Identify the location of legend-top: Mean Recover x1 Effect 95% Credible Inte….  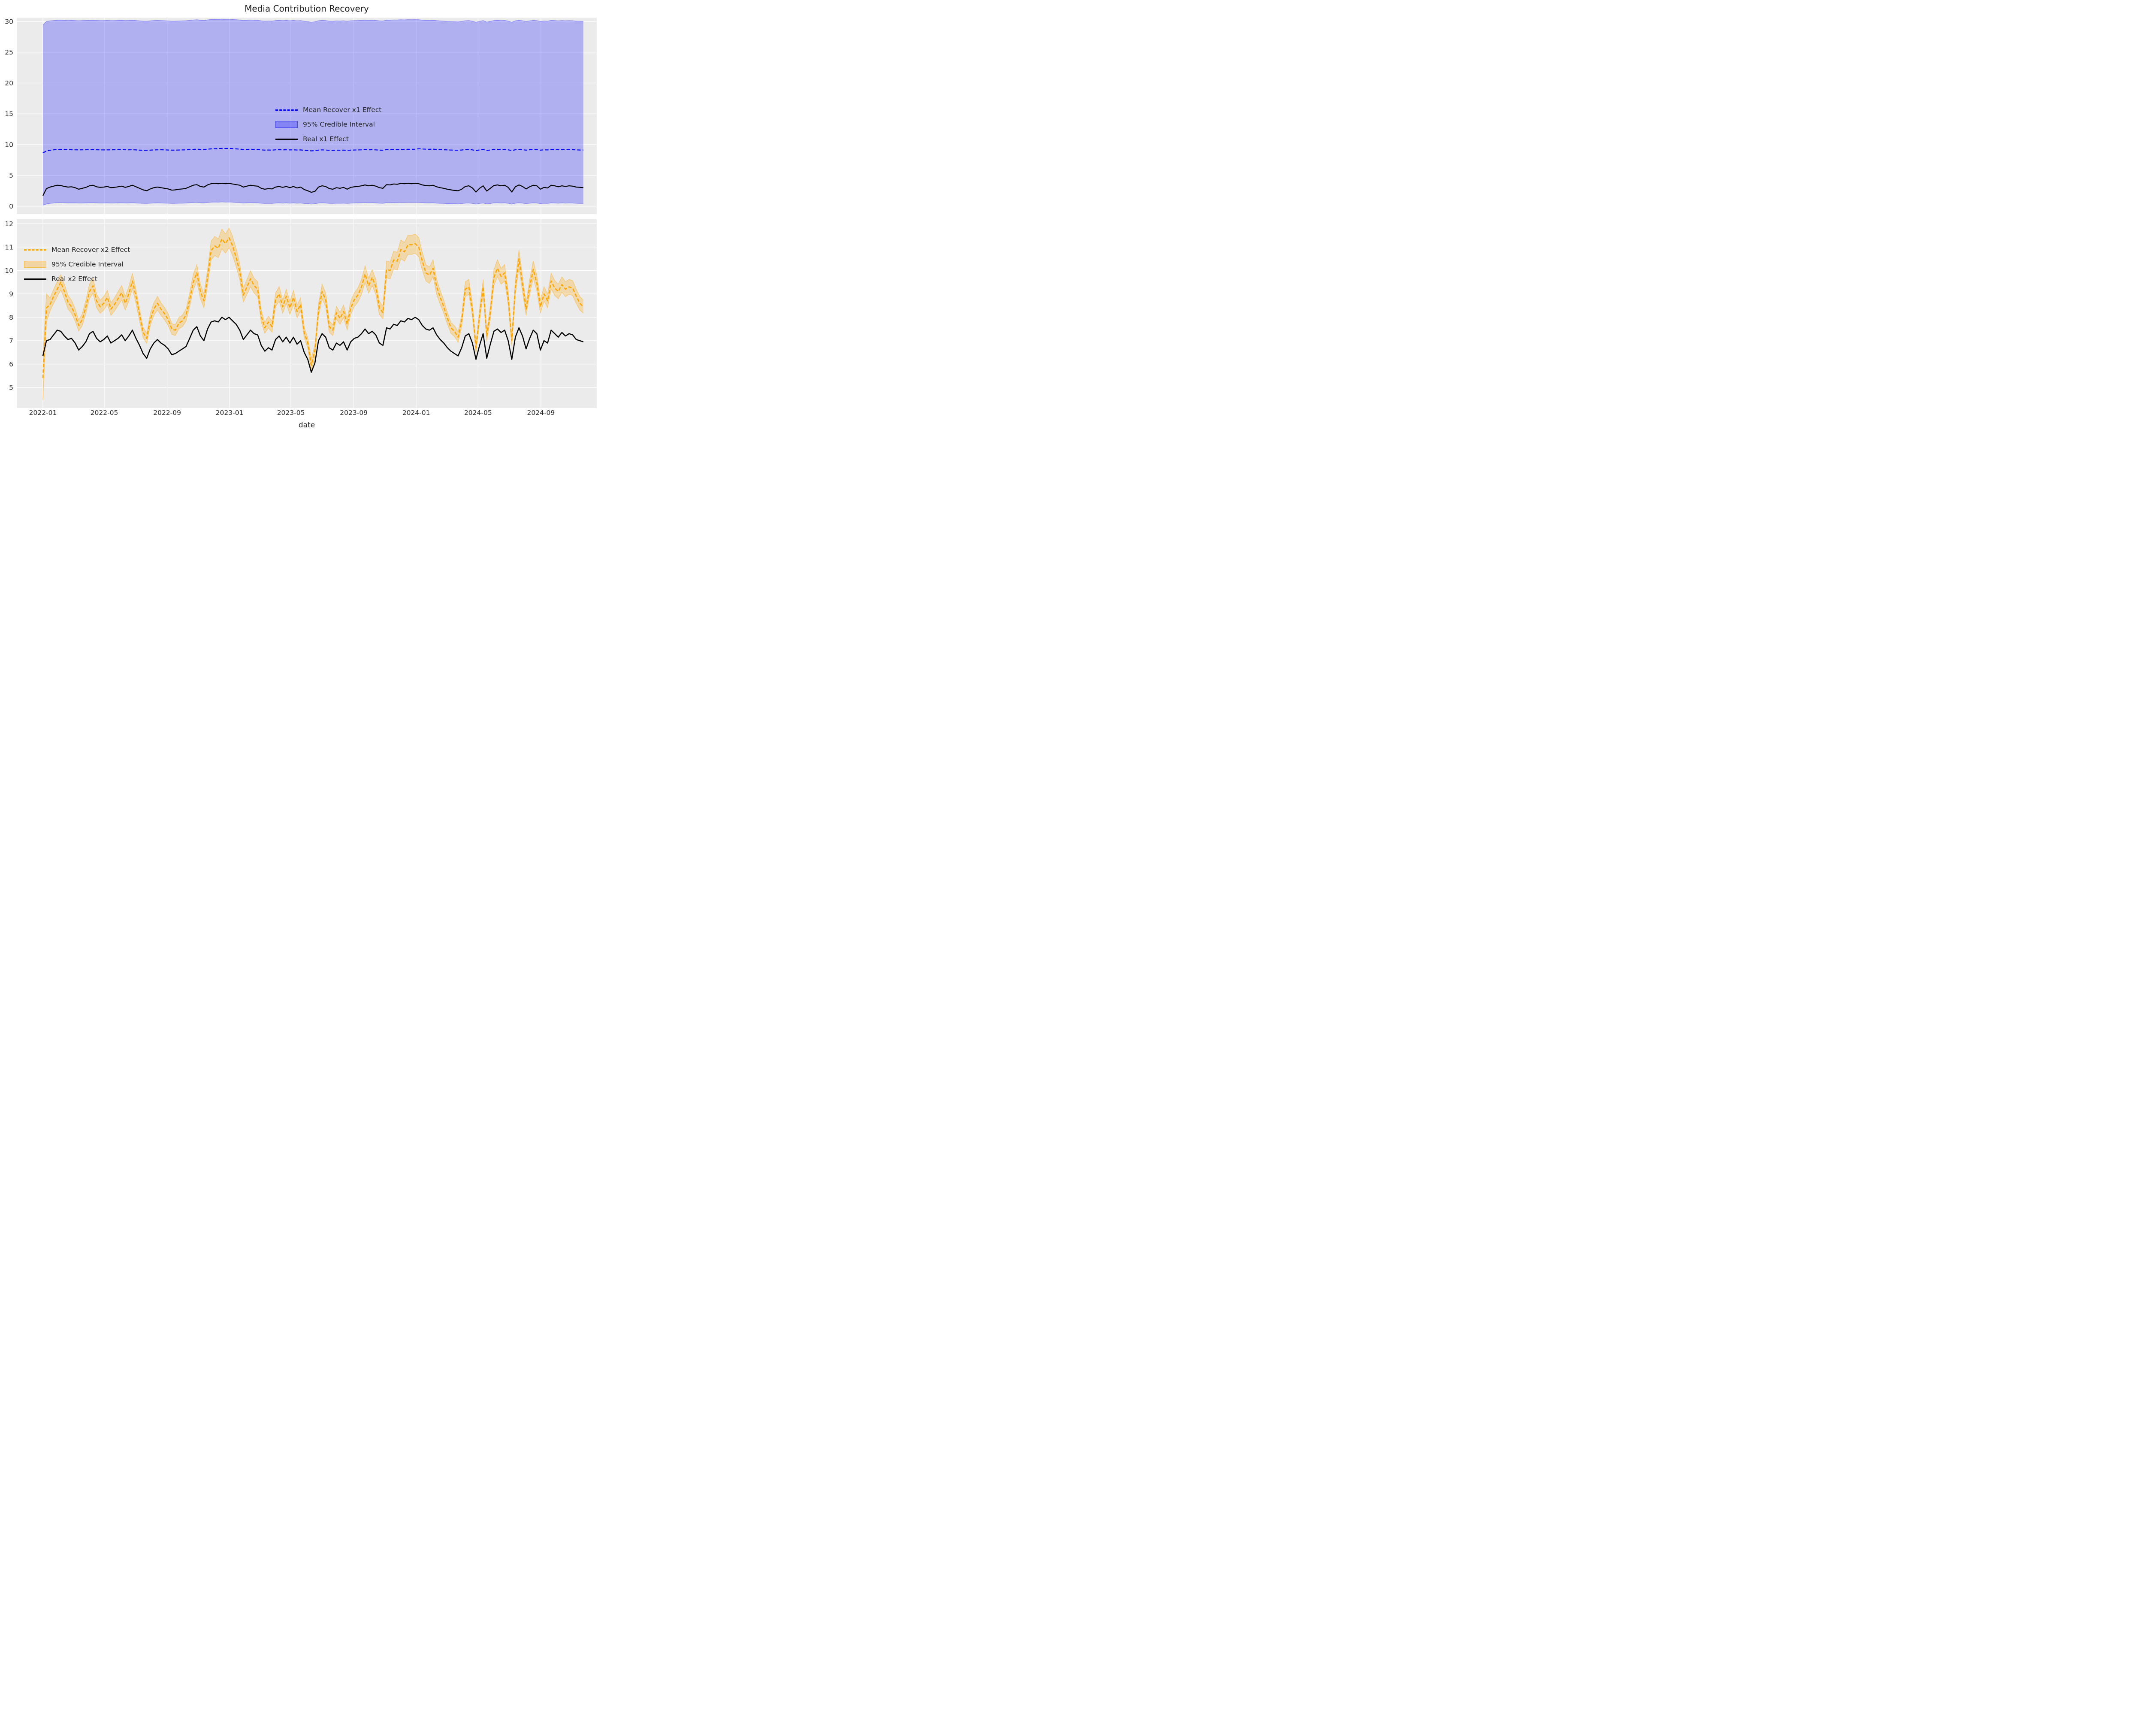
(328, 124).